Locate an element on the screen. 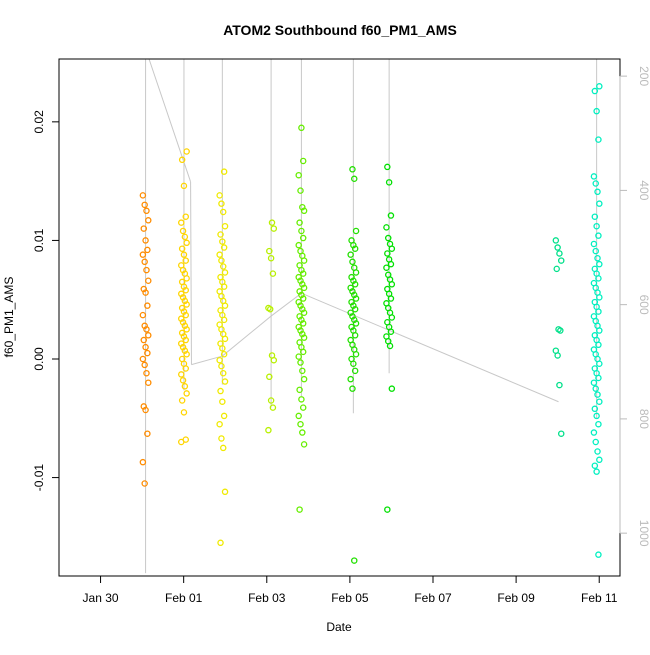 The height and width of the screenshot is (655, 650). y-axis-label: f60_PM1_AMS is located at coordinates (9, 317).